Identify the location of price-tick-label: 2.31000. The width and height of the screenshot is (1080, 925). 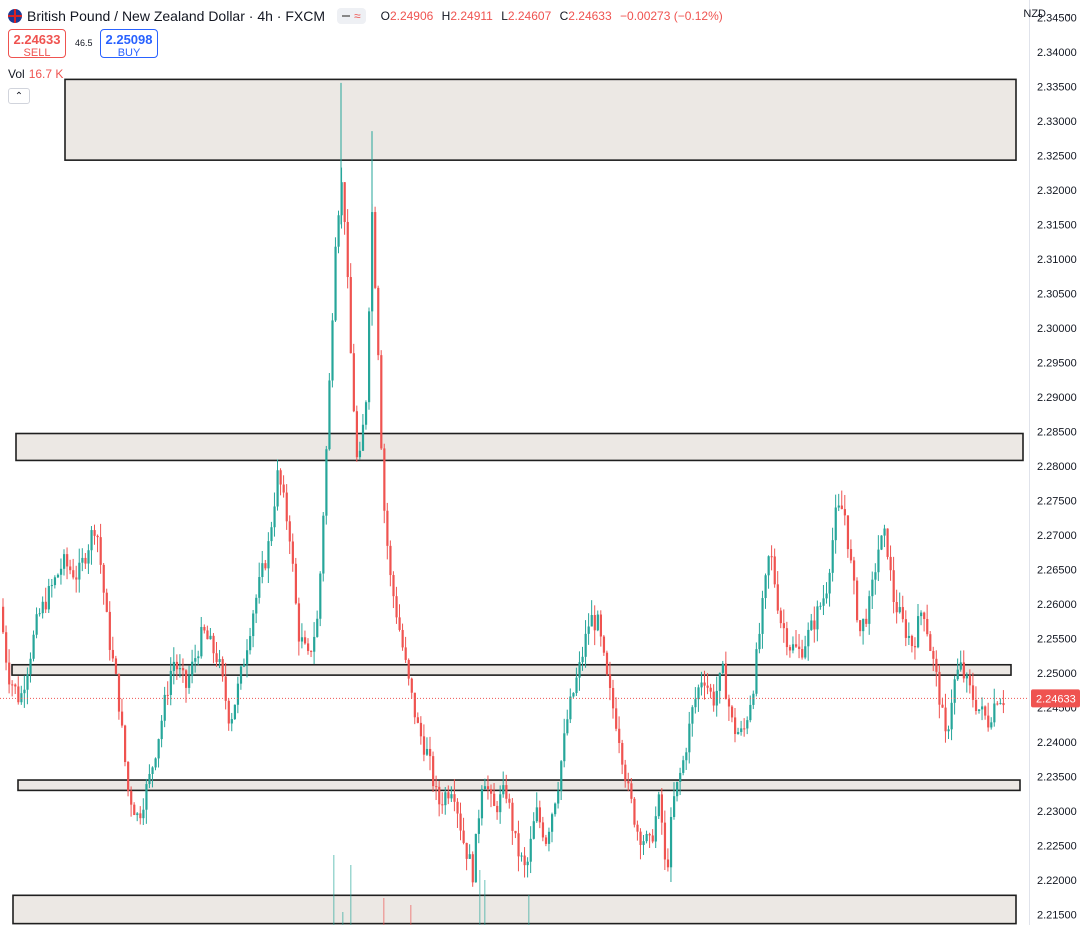
(1057, 260).